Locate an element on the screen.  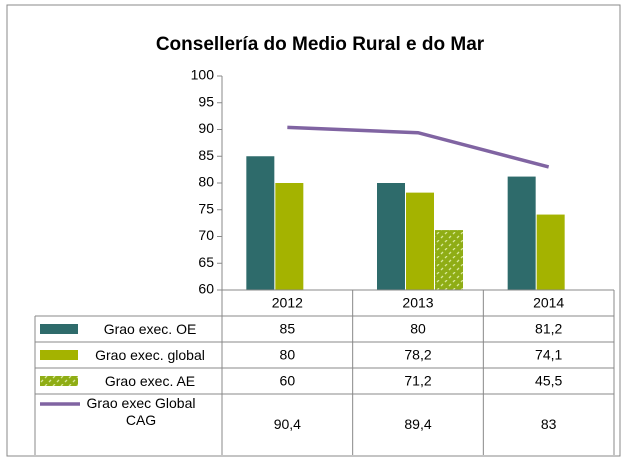
x-tick-label: 2012 is located at coordinates (287, 303).